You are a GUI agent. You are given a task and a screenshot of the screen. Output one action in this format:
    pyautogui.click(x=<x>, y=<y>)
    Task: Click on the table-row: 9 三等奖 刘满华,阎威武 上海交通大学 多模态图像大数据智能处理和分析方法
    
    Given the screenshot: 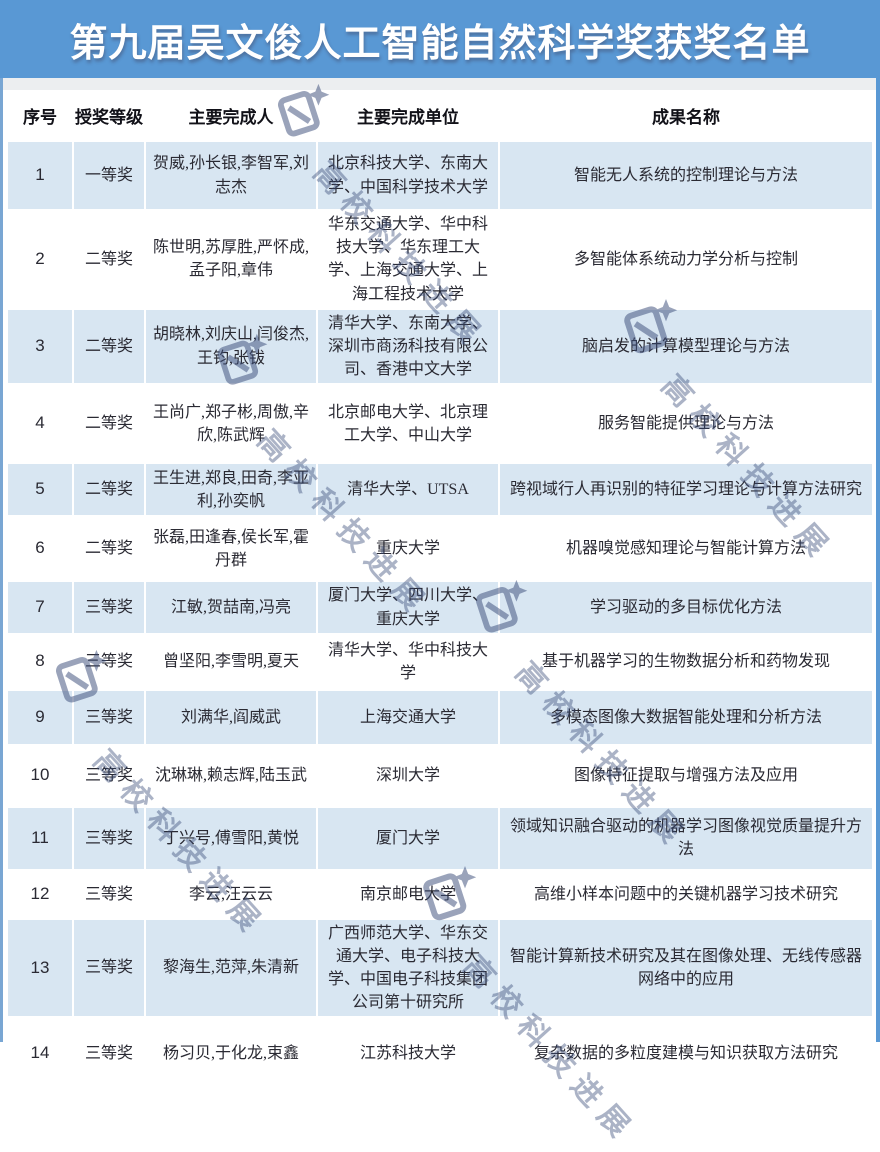 What is the action you would take?
    pyautogui.click(x=440, y=717)
    